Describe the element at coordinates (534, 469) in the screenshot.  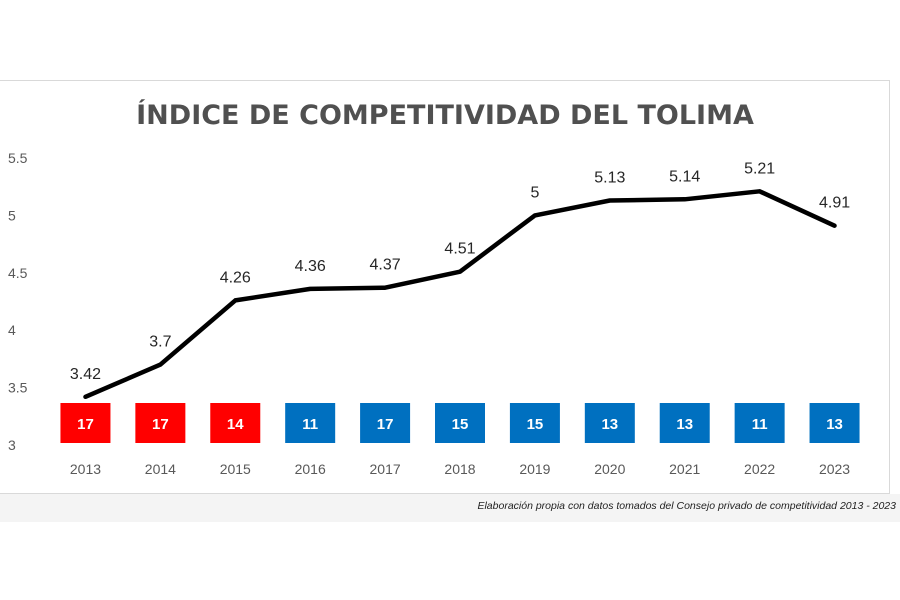
I see `x-tick-label: 2019` at that location.